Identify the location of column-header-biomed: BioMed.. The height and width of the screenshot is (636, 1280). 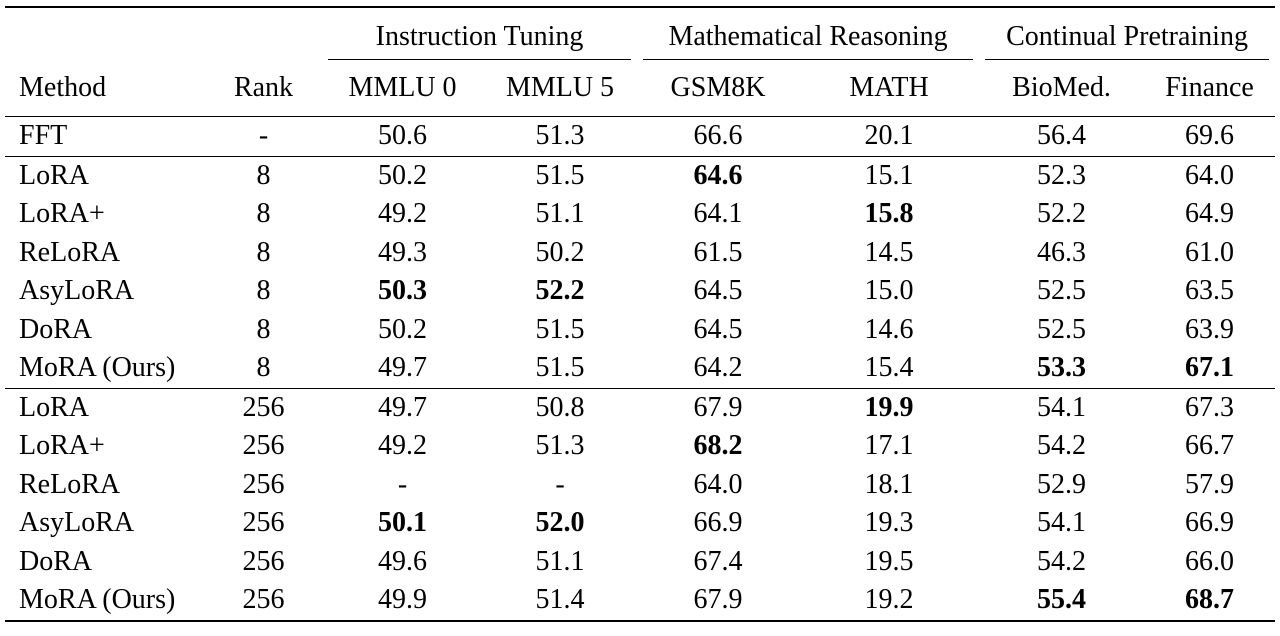
(1061, 87).